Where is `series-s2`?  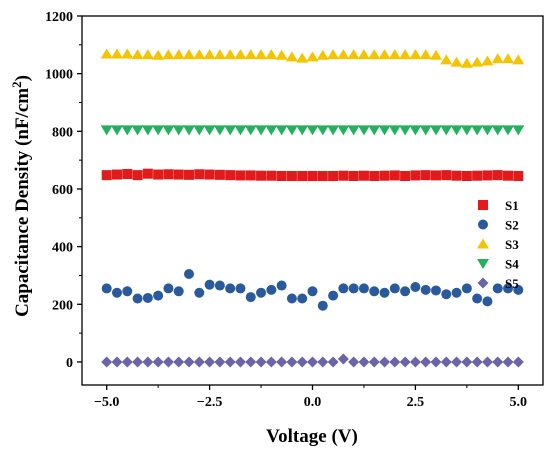 series-s2 is located at coordinates (312, 290).